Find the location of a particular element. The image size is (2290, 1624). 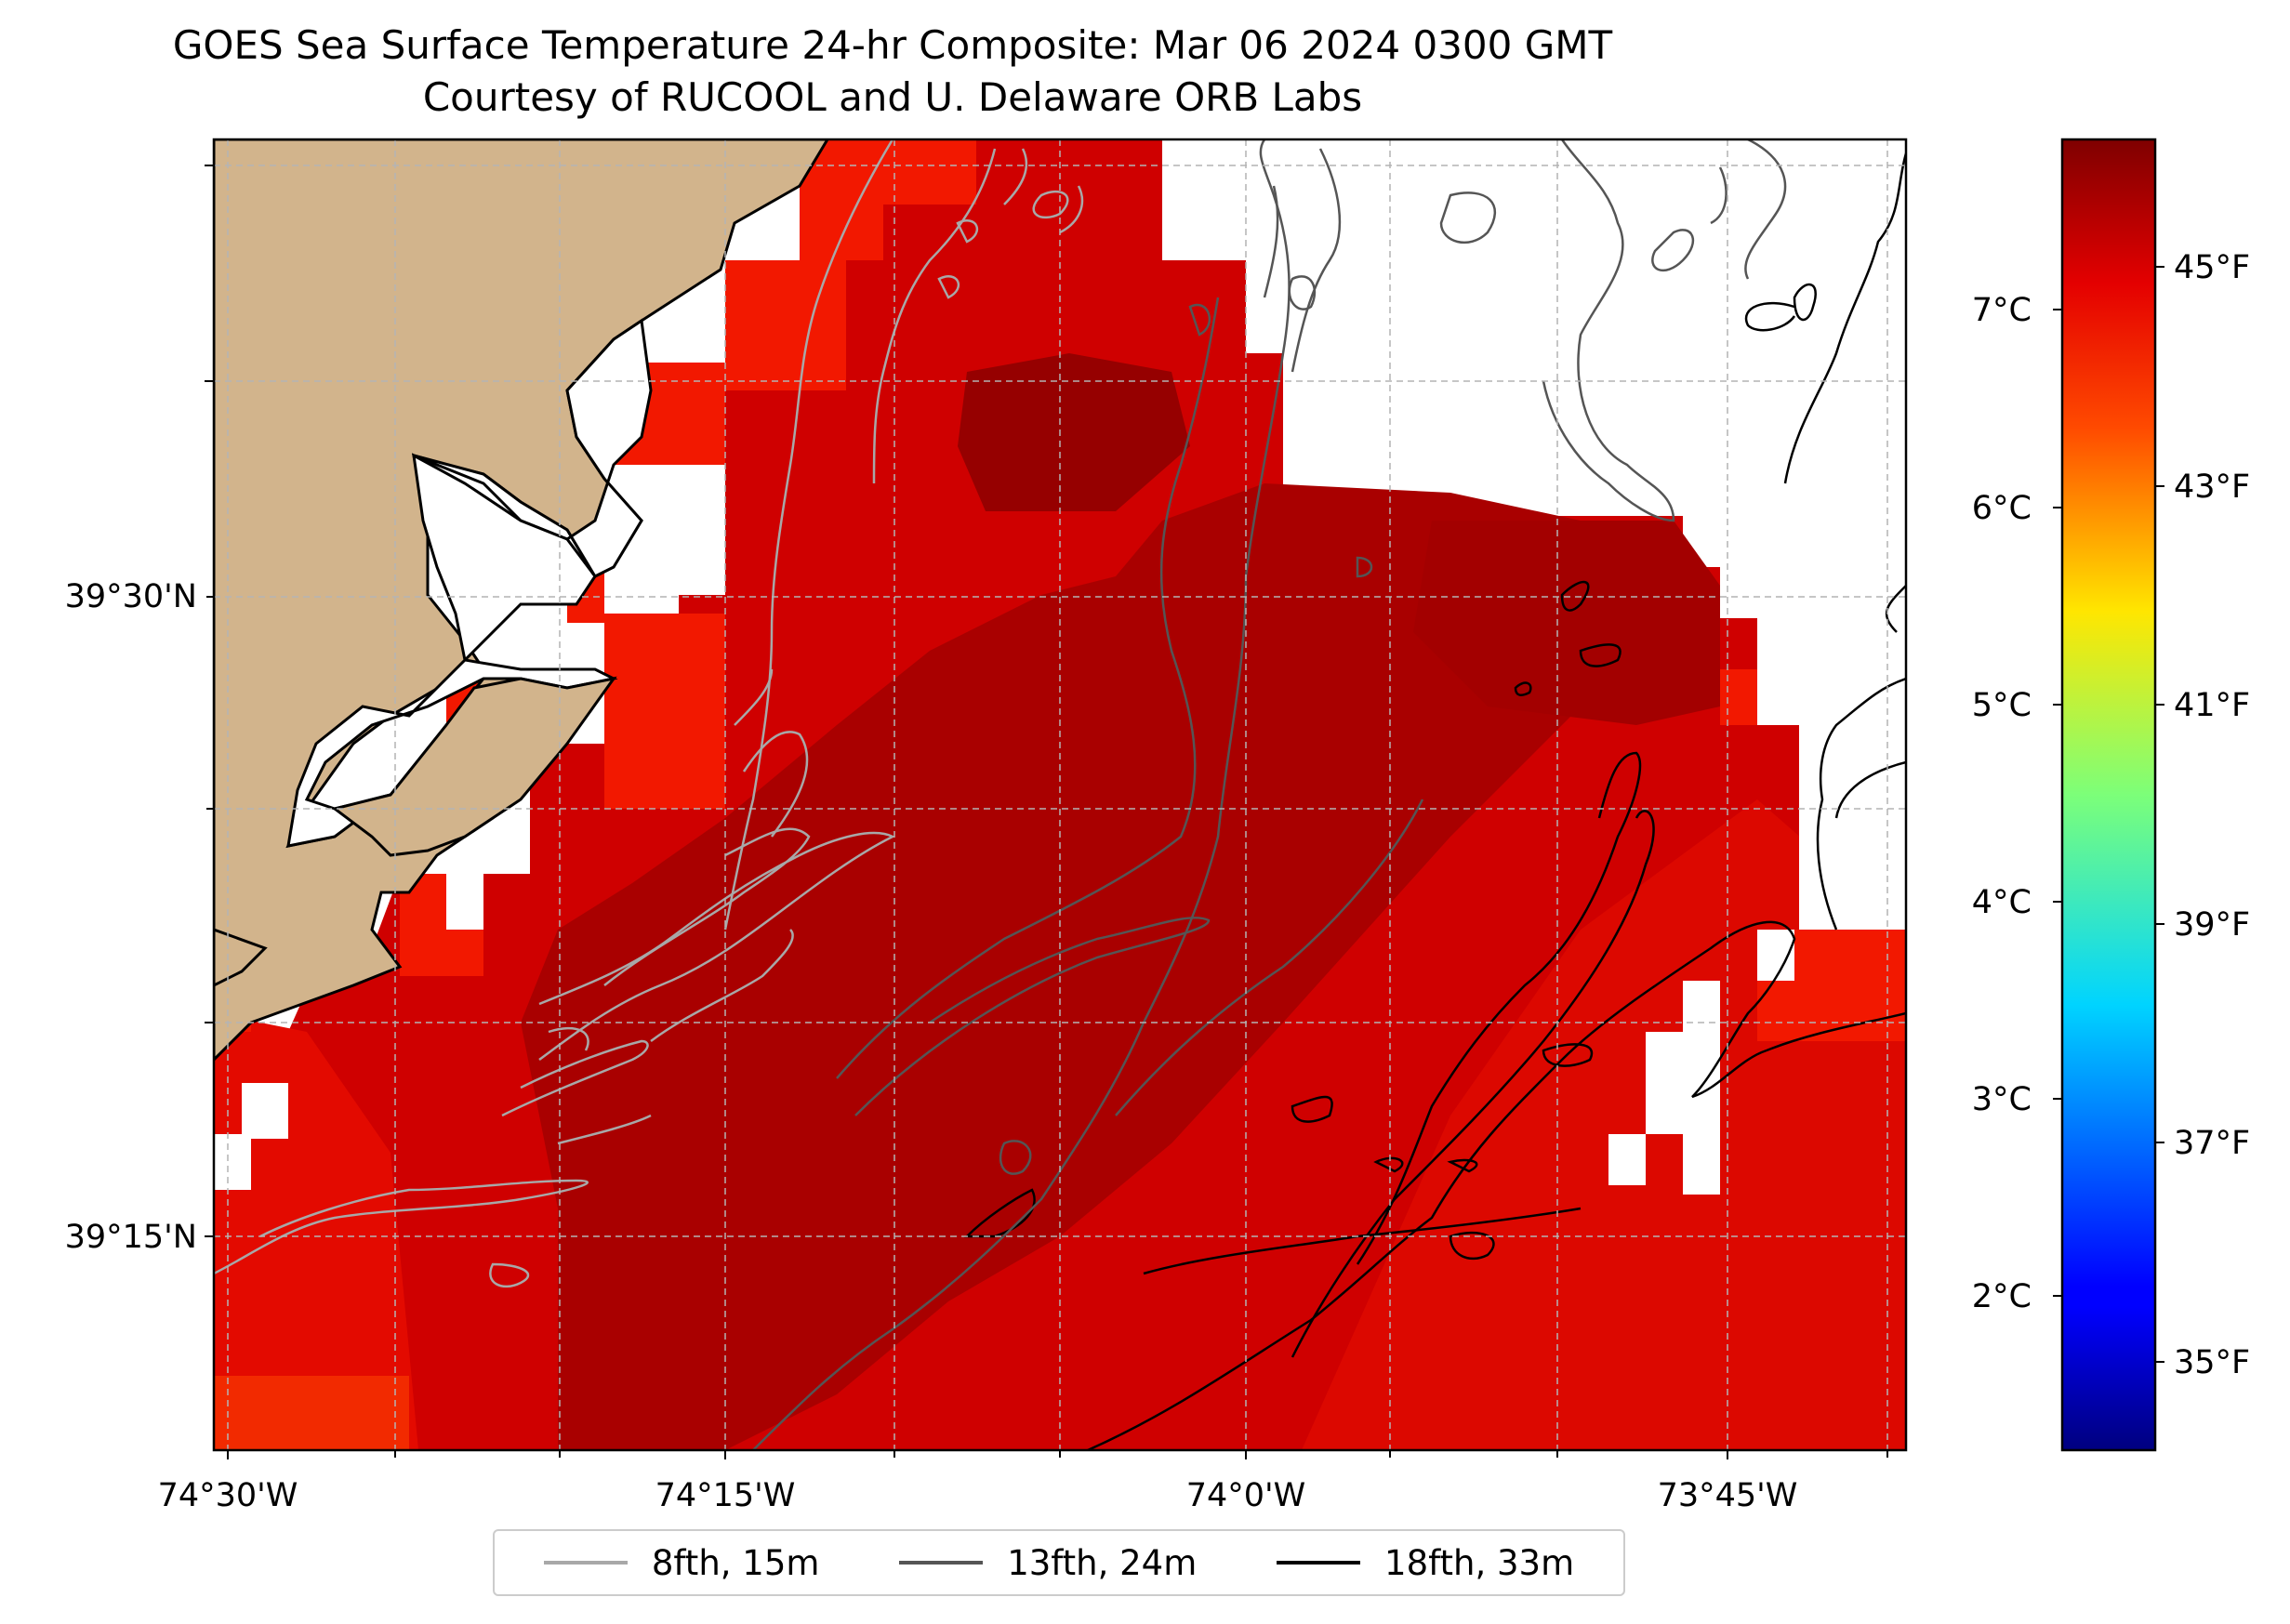

x-tick-label: 74°0'W is located at coordinates (1246, 1495).